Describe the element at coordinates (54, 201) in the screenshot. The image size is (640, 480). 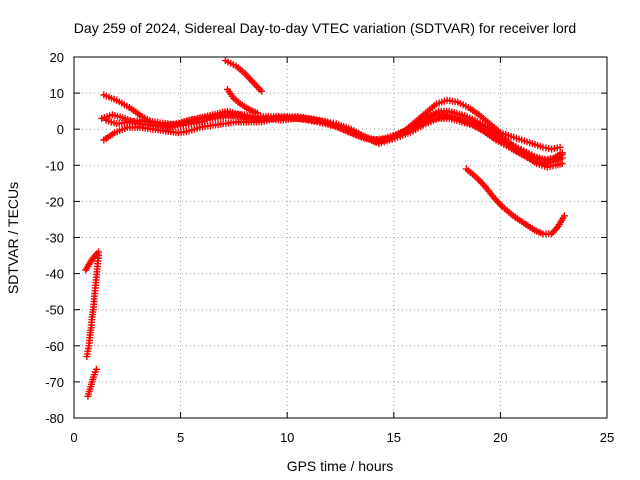
I see `y-tick-label: -20` at that location.